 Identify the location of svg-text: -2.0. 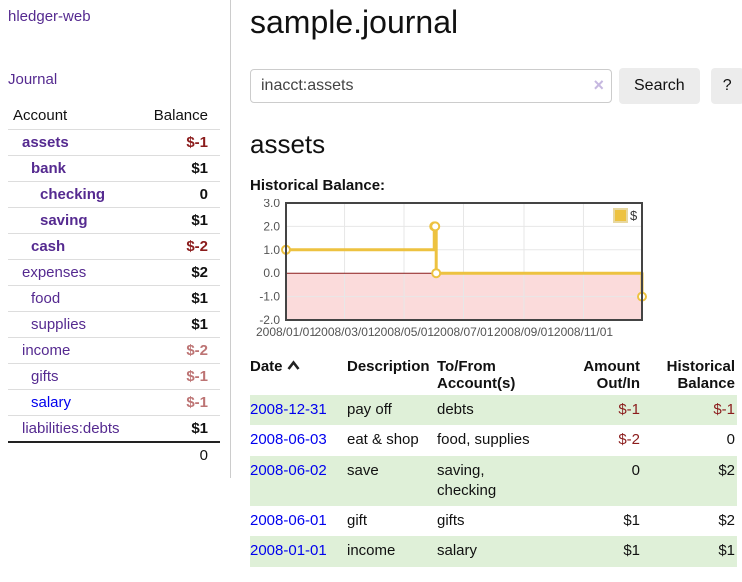
(269, 320).